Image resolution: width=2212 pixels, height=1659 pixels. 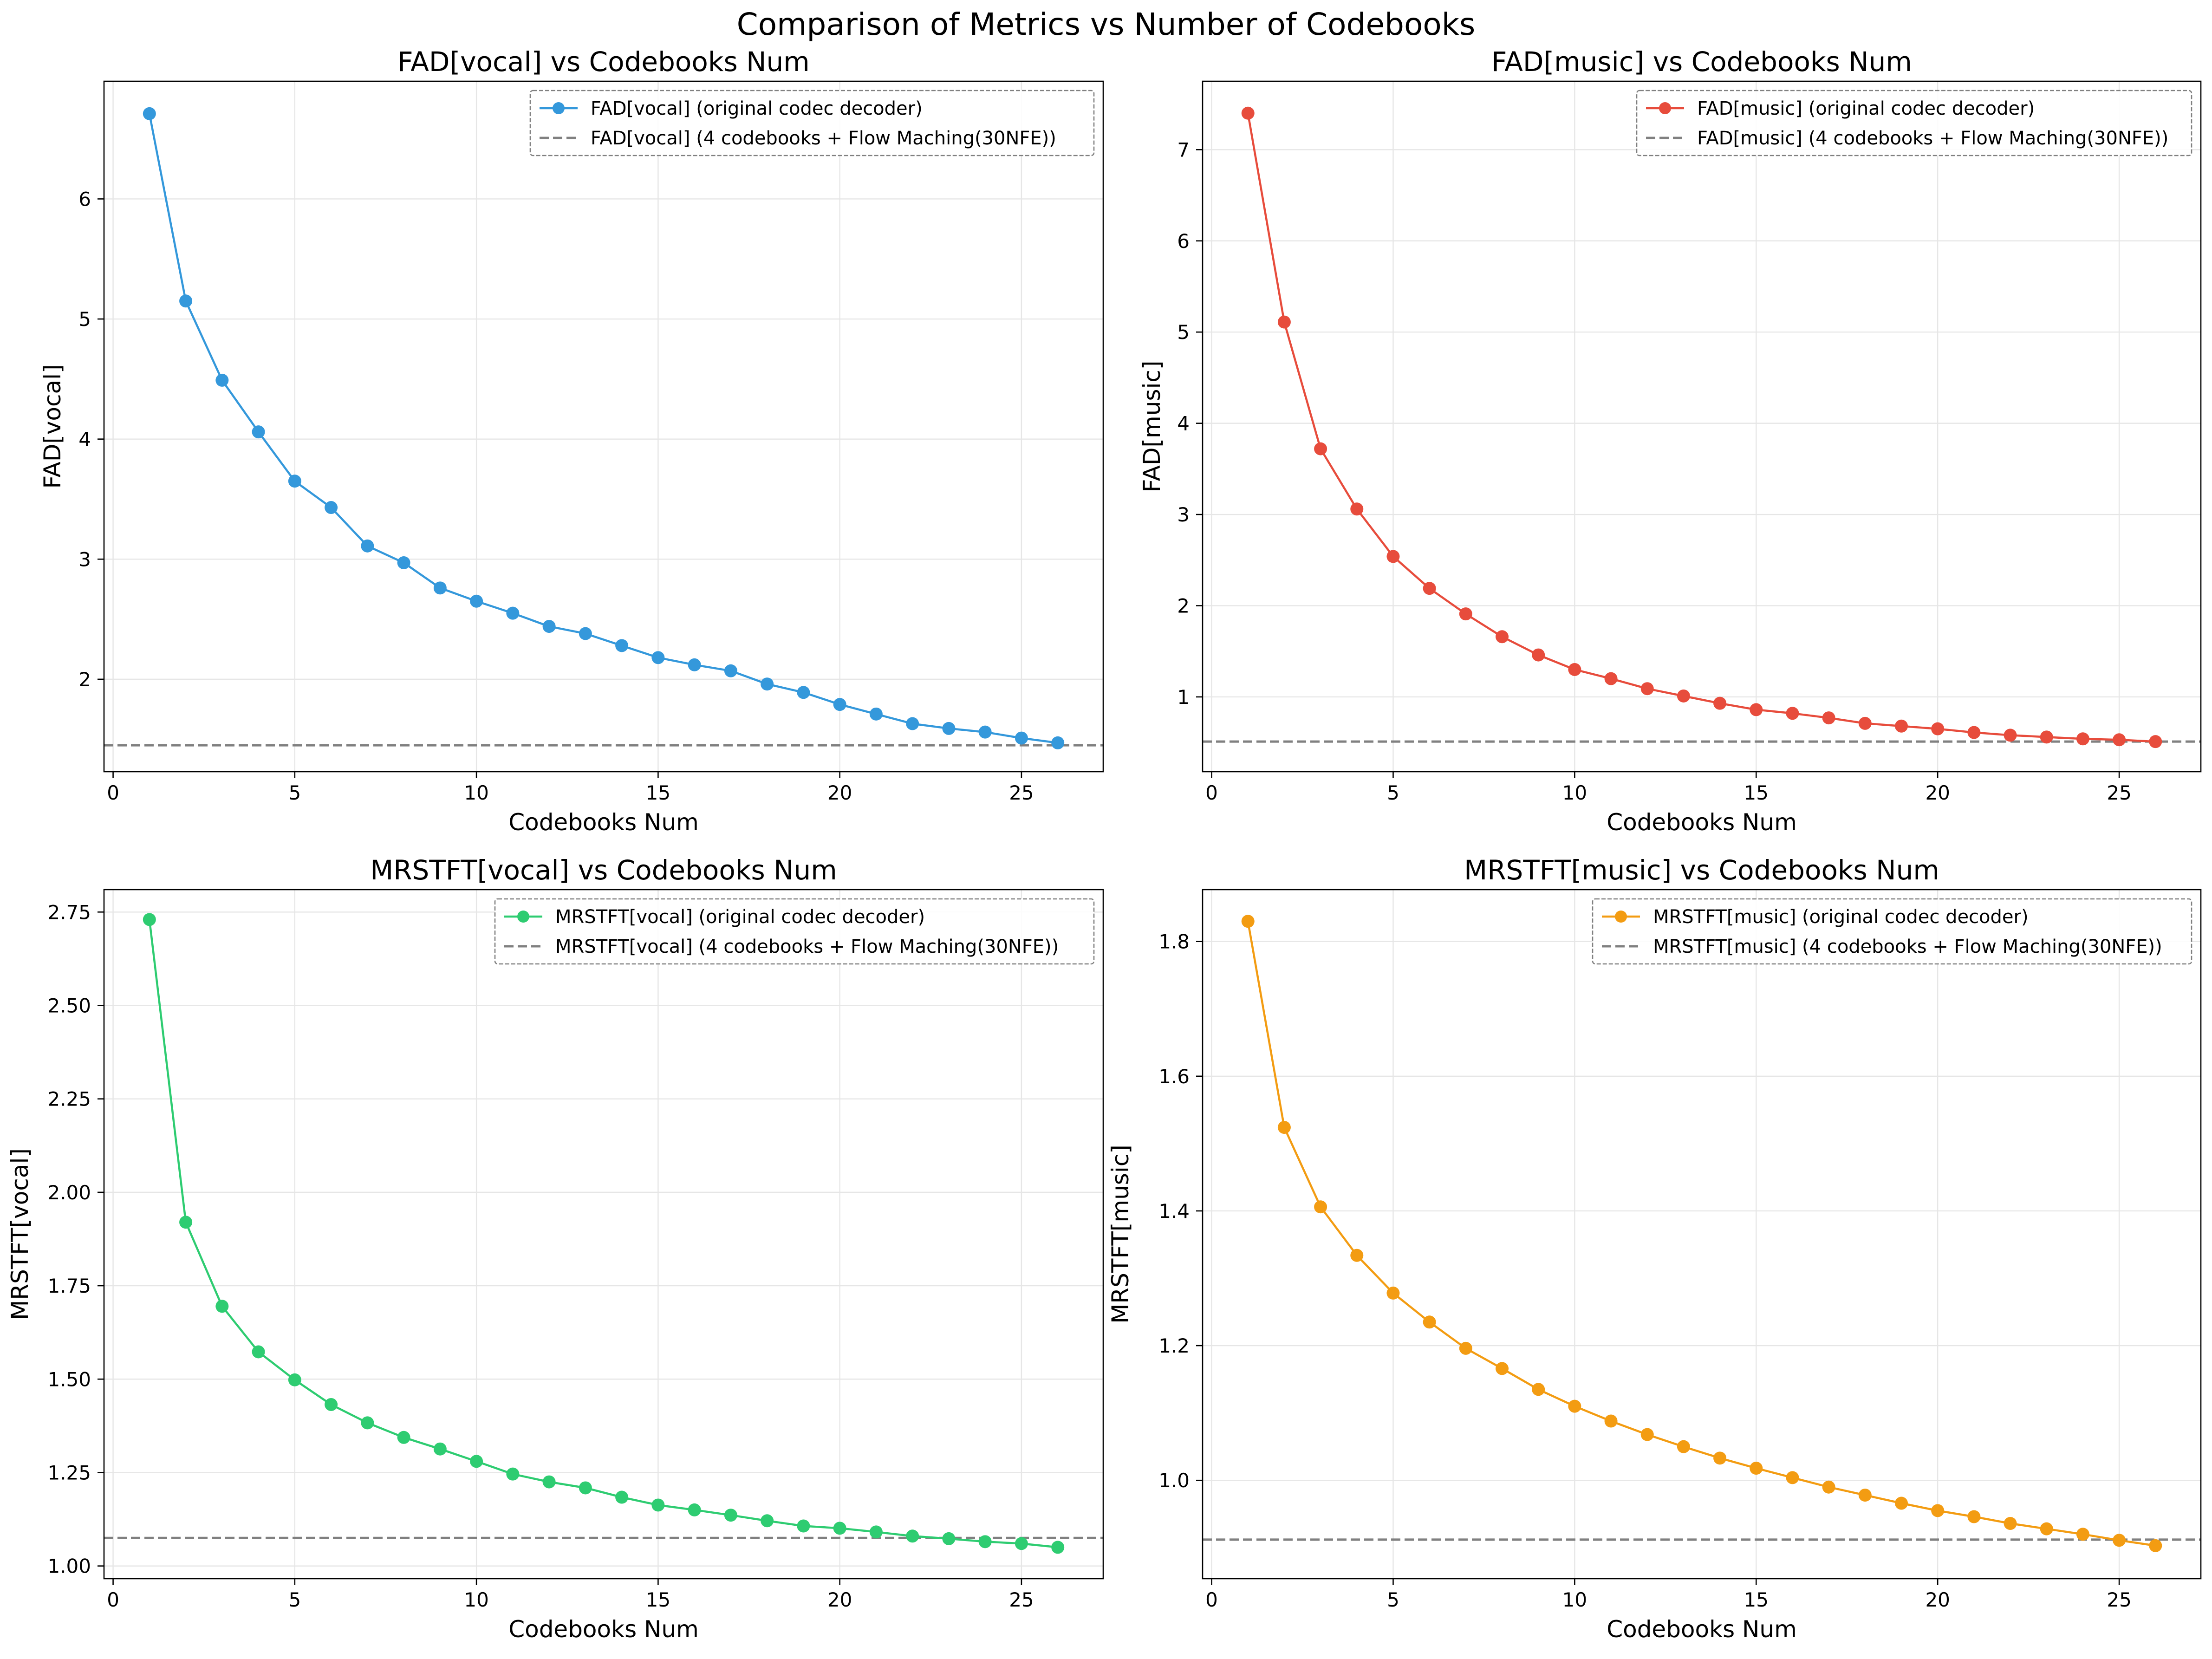 What do you see at coordinates (69, 1472) in the screenshot?
I see `y-tick-label: 1.25` at bounding box center [69, 1472].